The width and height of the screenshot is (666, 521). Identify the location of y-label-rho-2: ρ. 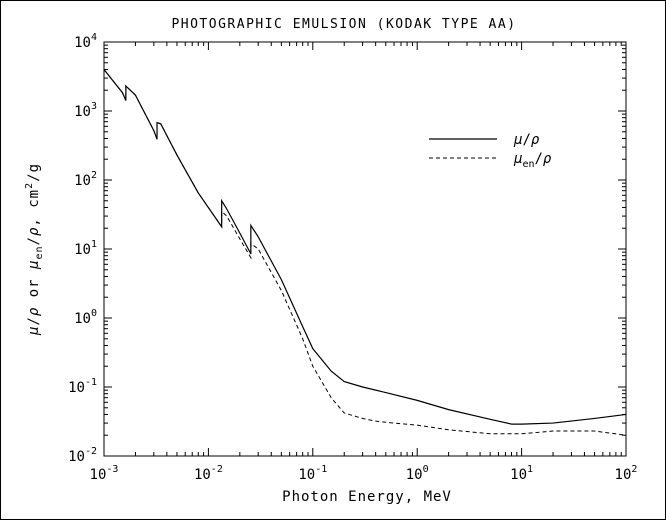
(34, 231).